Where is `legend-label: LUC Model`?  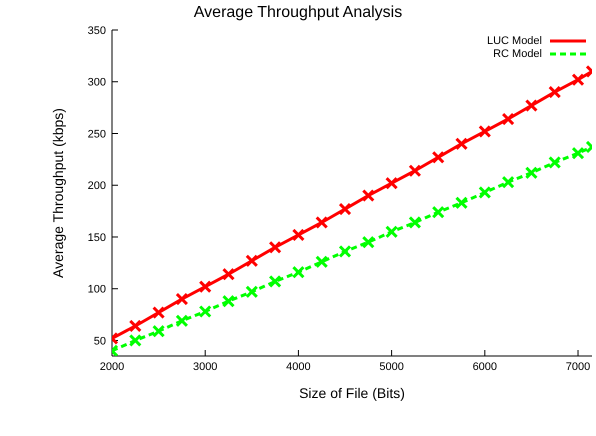 legend-label: LUC Model is located at coordinates (514, 40).